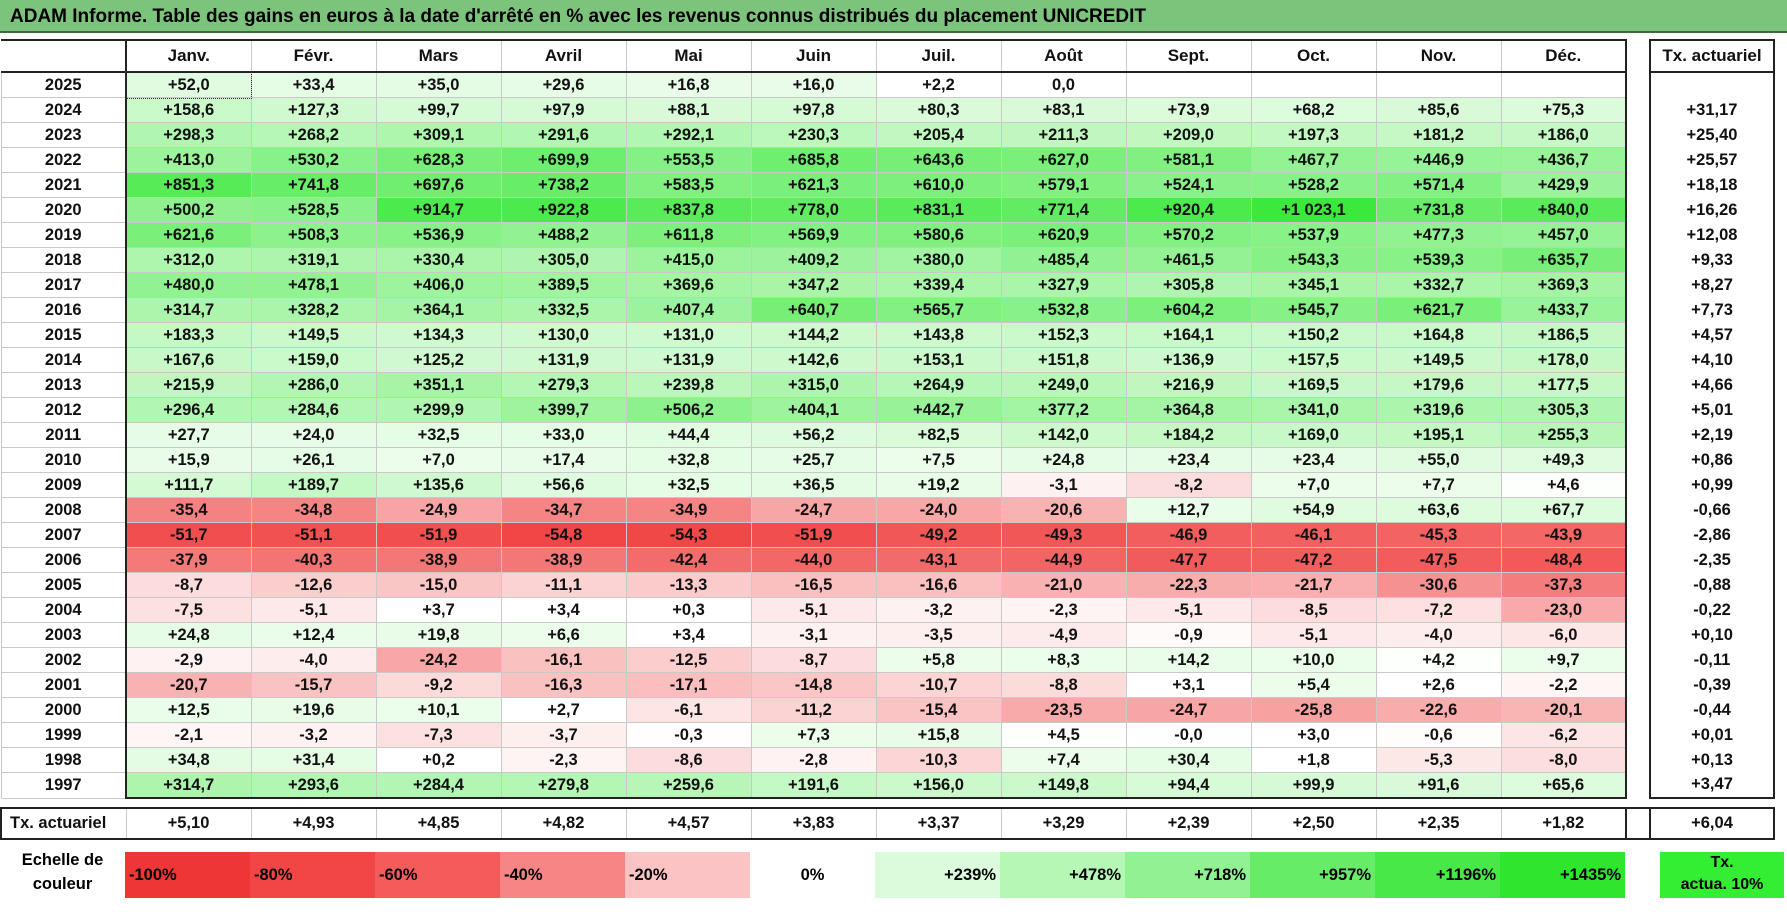  What do you see at coordinates (438, 160) in the screenshot?
I see `gain-cell: +628,3` at bounding box center [438, 160].